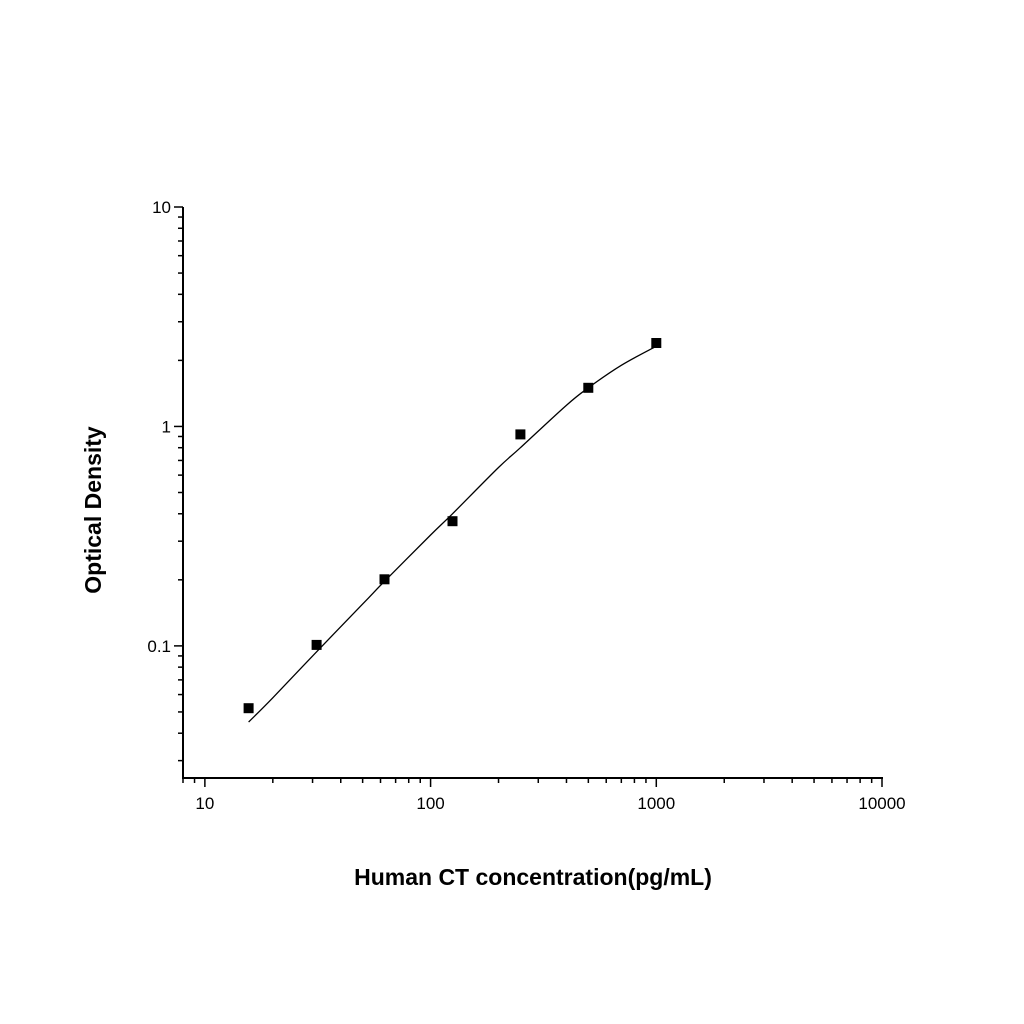 This screenshot has height=1024, width=1024. Describe the element at coordinates (161, 207) in the screenshot. I see `y-tick-label: 10` at that location.